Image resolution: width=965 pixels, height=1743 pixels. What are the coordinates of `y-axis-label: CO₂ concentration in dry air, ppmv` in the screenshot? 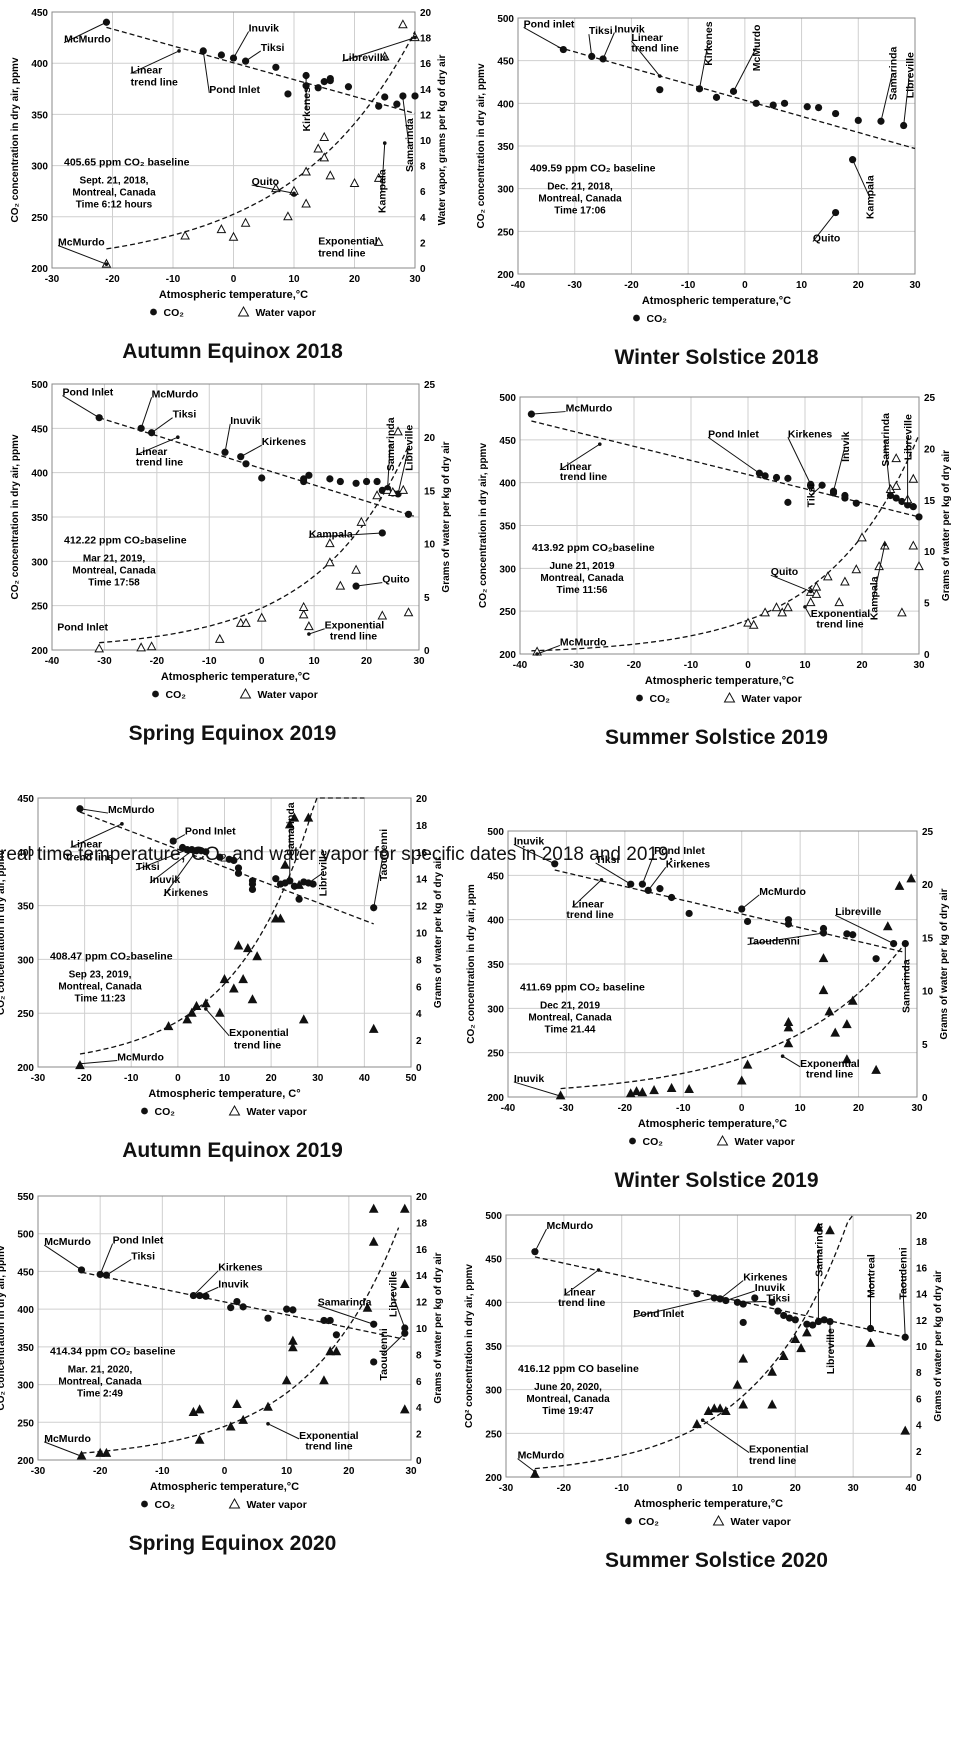 It's located at (3, 1327).